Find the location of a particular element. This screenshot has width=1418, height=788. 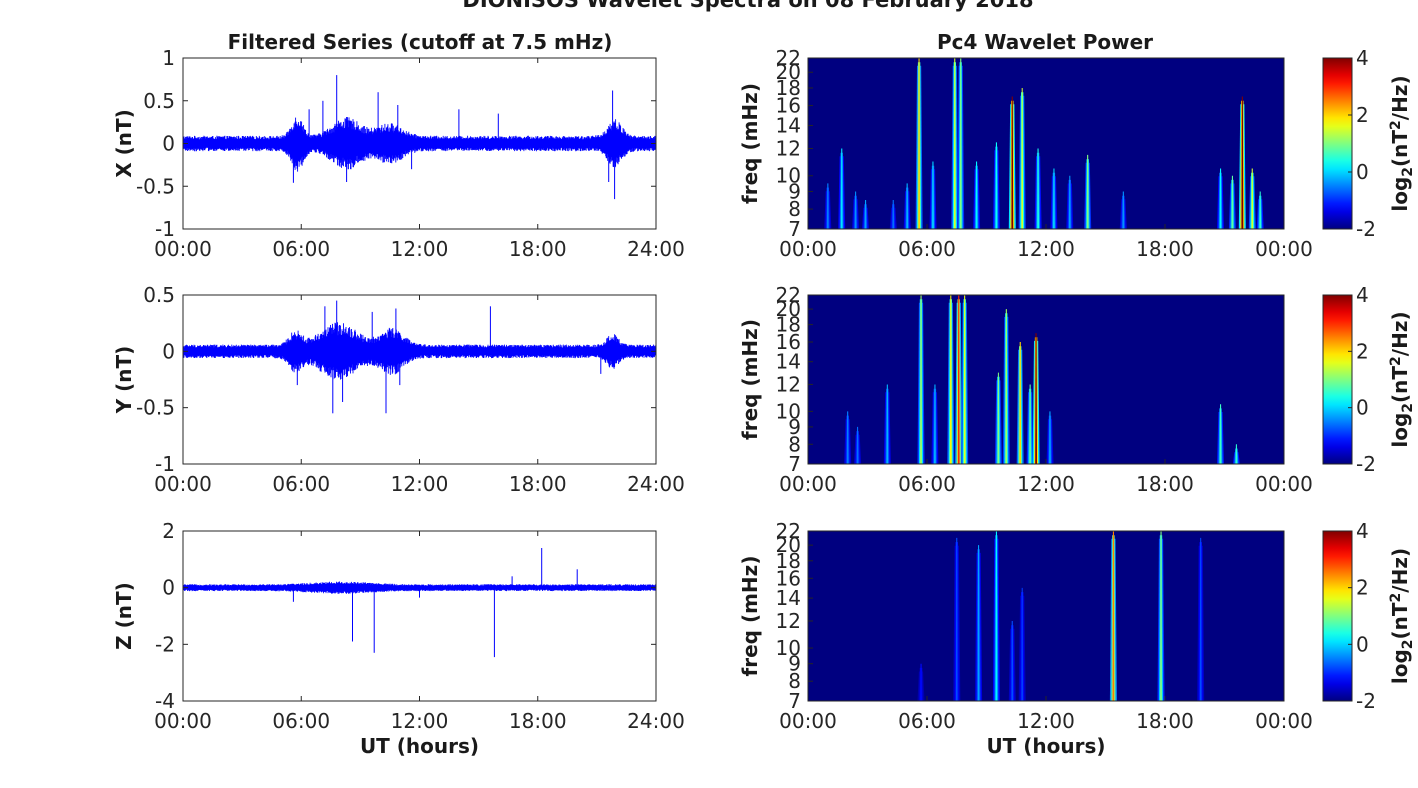

y-tick-label: -2 is located at coordinates (165, 644).